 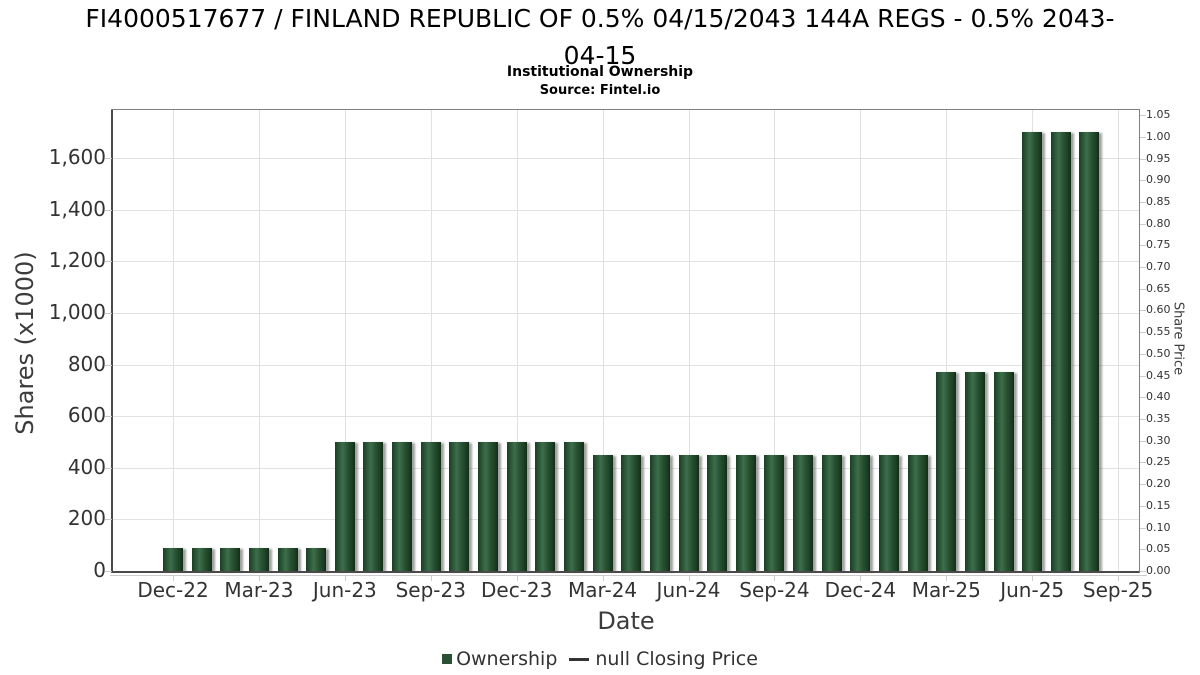 What do you see at coordinates (1178, 338) in the screenshot?
I see `right-axis-title: Share Price` at bounding box center [1178, 338].